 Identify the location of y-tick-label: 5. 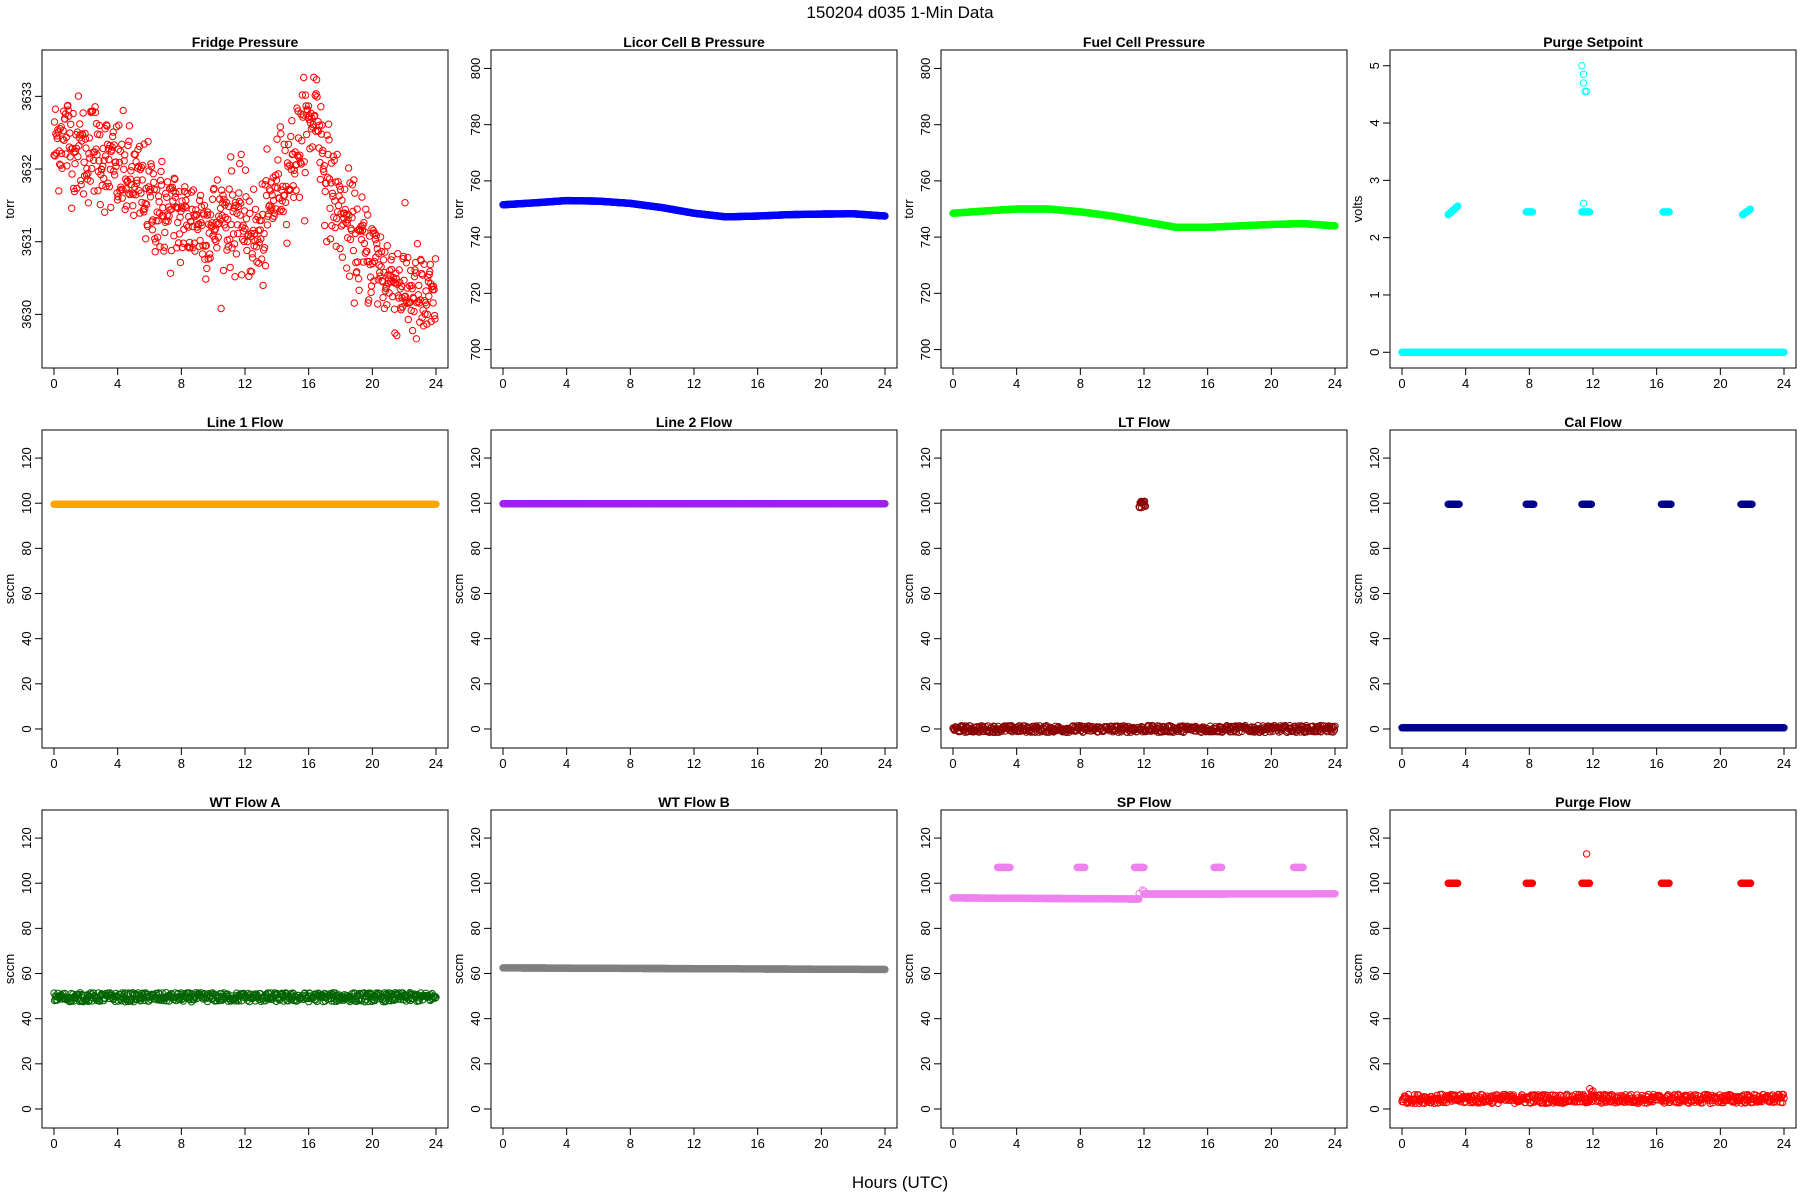
(1374, 65).